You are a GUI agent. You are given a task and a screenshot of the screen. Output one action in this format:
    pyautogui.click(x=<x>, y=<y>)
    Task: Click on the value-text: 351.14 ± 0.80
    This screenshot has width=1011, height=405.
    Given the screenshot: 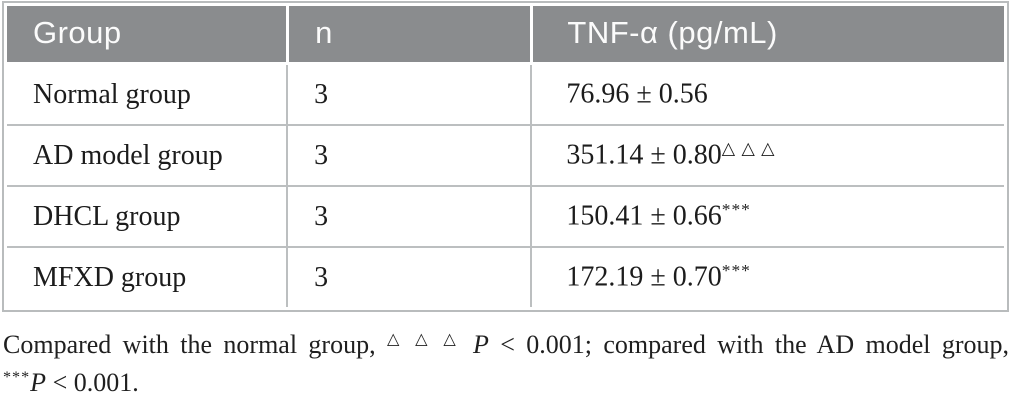 What is the action you would take?
    pyautogui.click(x=644, y=155)
    